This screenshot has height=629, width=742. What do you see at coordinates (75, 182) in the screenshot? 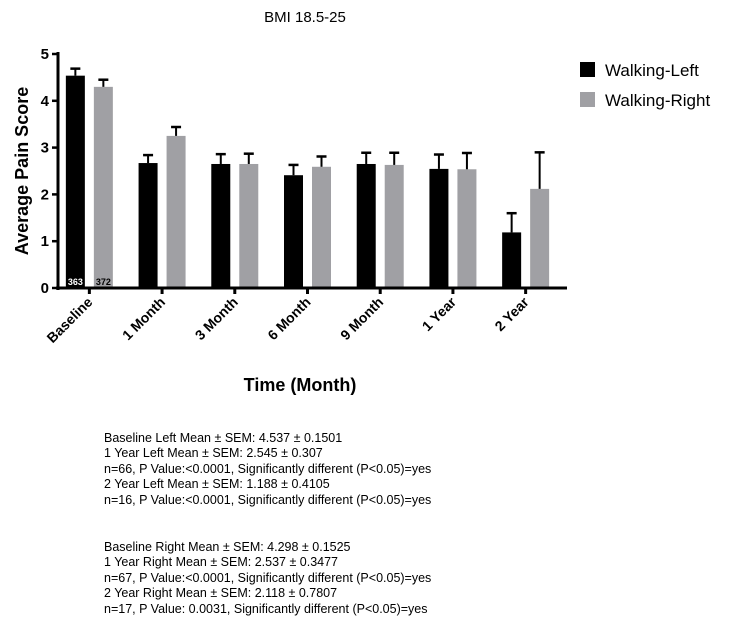
I see `bar-walking-left-baseline` at bounding box center [75, 182].